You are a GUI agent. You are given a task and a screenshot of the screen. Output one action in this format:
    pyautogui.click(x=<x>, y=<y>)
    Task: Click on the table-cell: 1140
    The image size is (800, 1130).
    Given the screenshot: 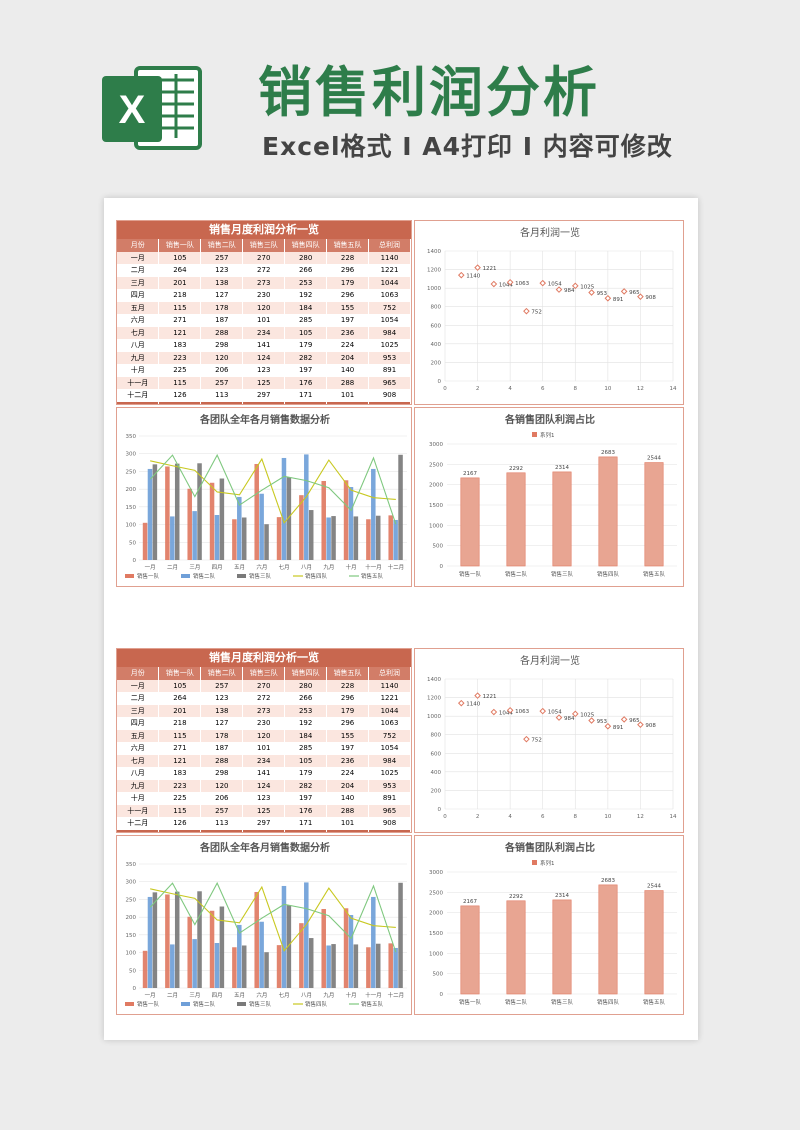 What is the action you would take?
    pyautogui.click(x=389, y=685)
    